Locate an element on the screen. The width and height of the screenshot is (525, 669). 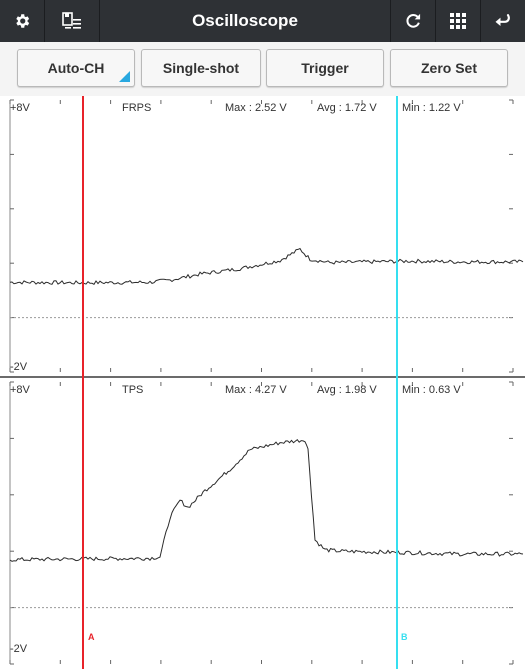
top-bar: Oscilloscope is located at coordinates (262, 21).